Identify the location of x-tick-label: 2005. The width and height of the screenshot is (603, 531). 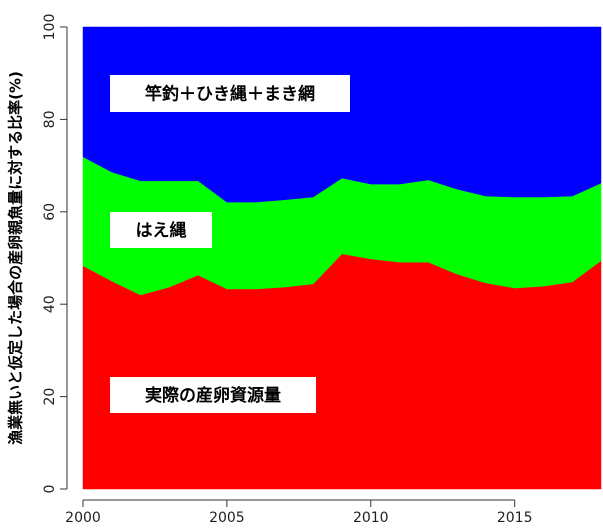
(227, 518).